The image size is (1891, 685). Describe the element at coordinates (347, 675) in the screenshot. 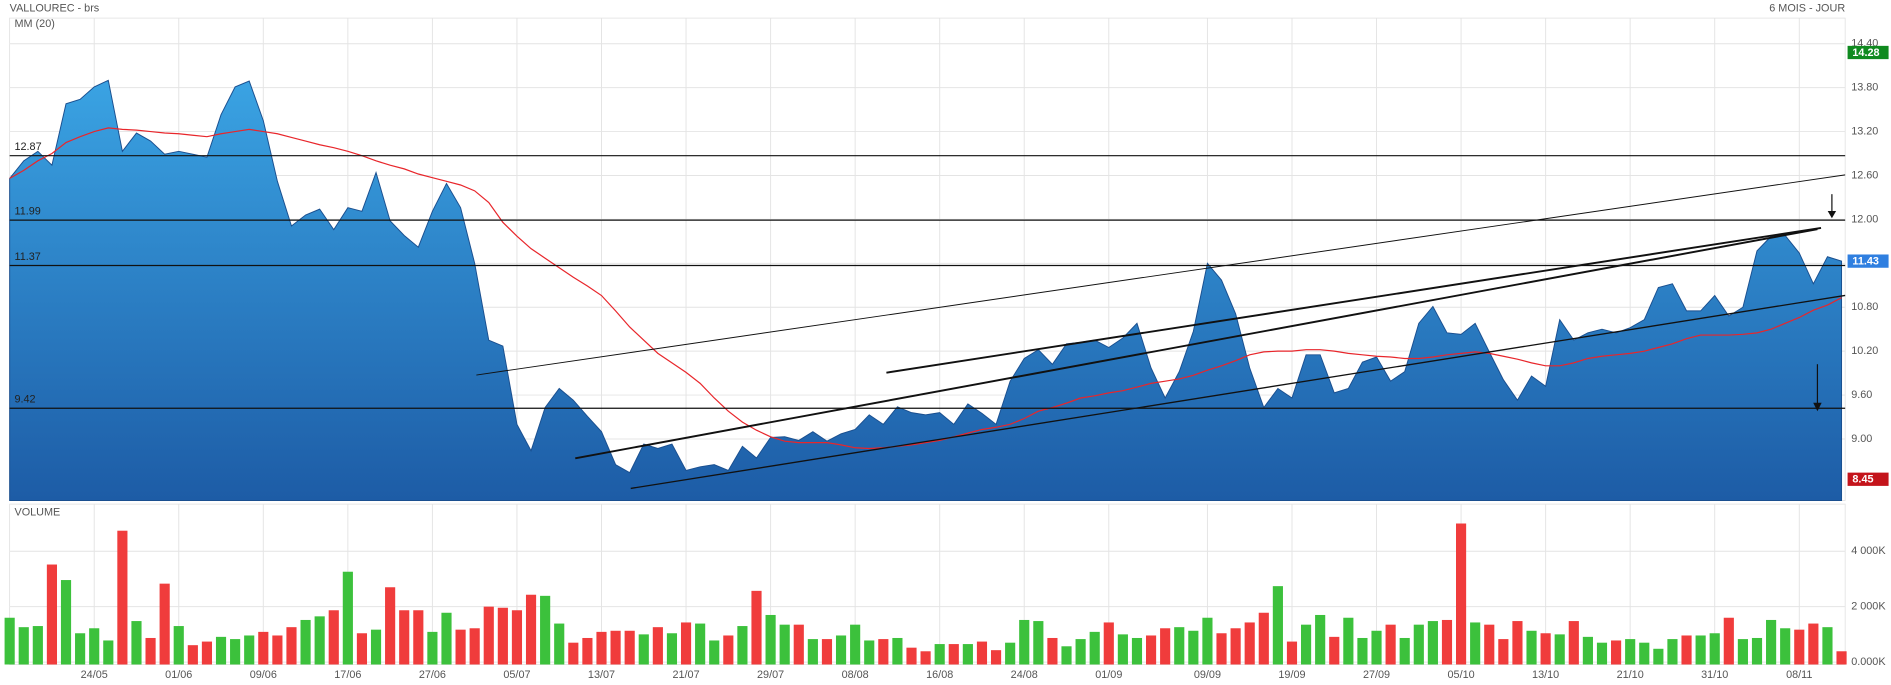

I see `x-tick-label: 17/06` at that location.